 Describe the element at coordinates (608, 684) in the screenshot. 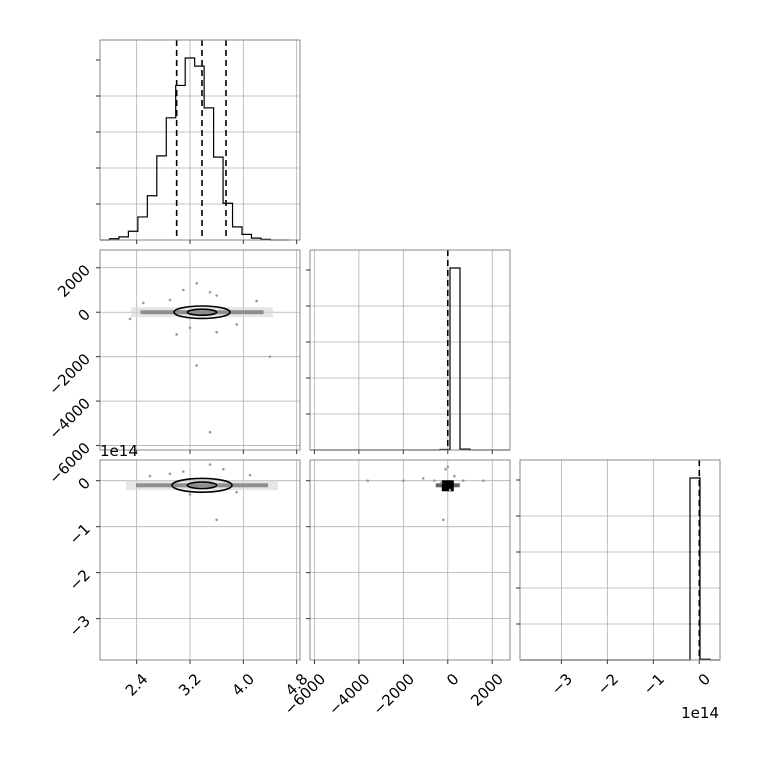

I see `x-tick-label: −2` at that location.